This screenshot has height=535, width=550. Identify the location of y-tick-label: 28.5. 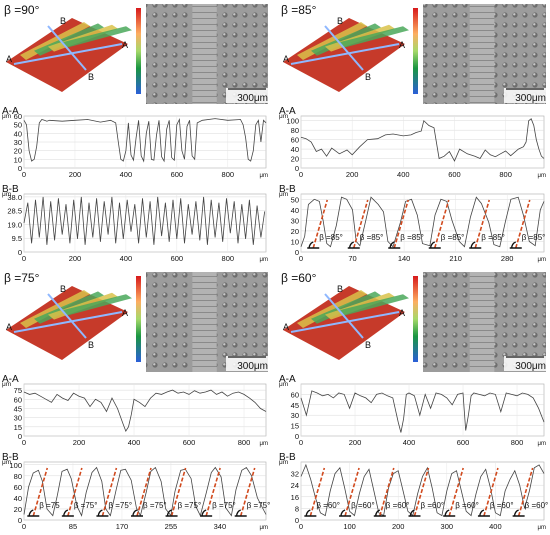
(14, 211).